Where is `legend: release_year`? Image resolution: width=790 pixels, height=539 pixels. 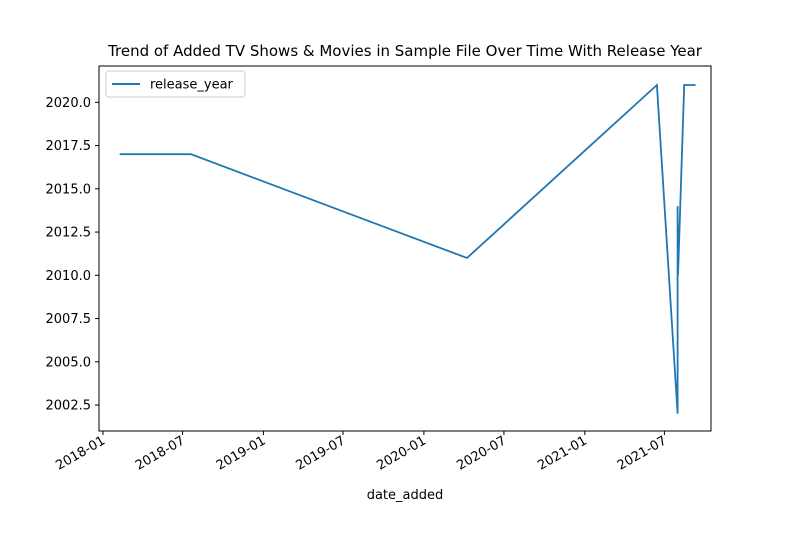 legend: release_year is located at coordinates (175, 84).